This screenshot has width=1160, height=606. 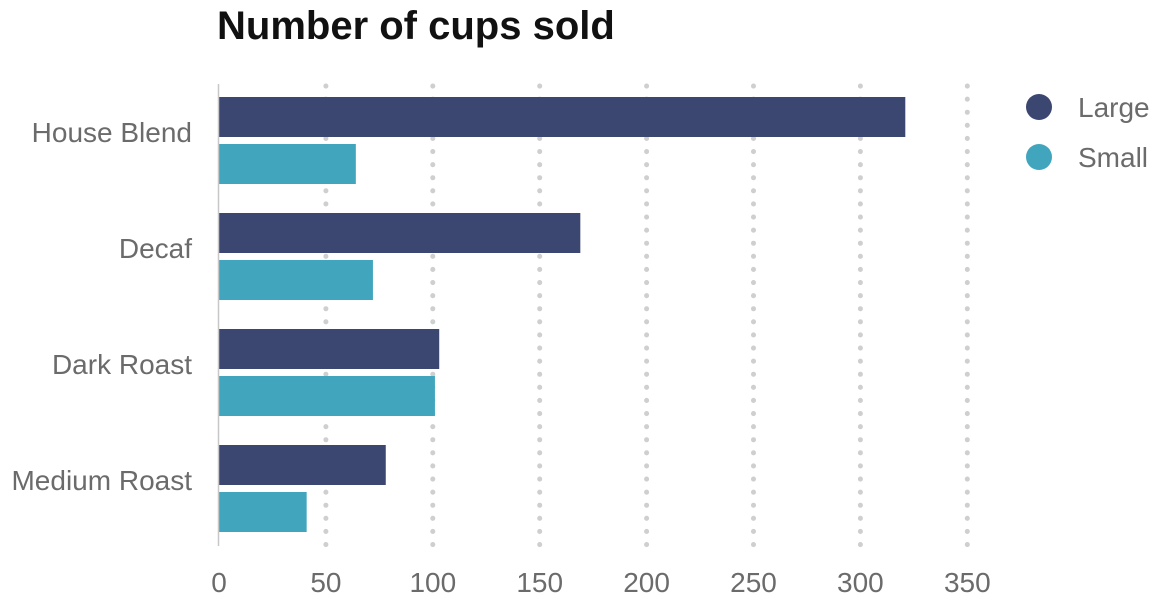 I want to click on bar-small-house-blend, so click(x=287, y=164).